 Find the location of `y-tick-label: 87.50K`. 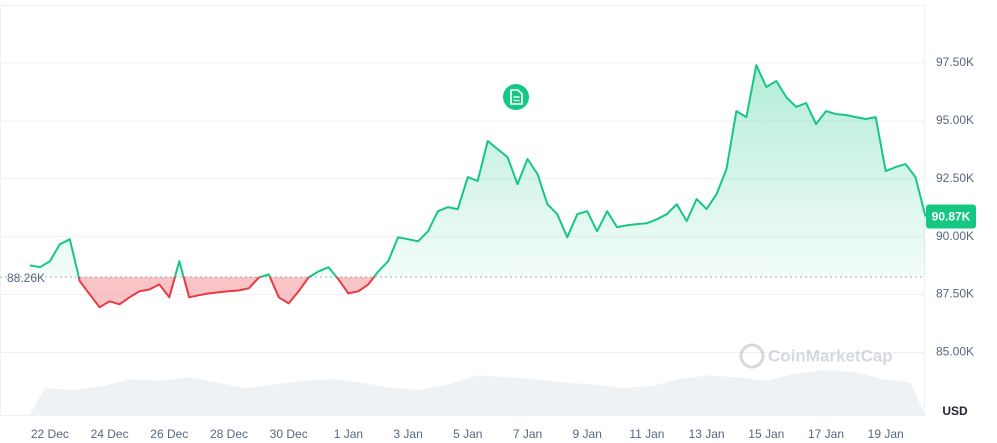

y-tick-label: 87.50K is located at coordinates (955, 294).